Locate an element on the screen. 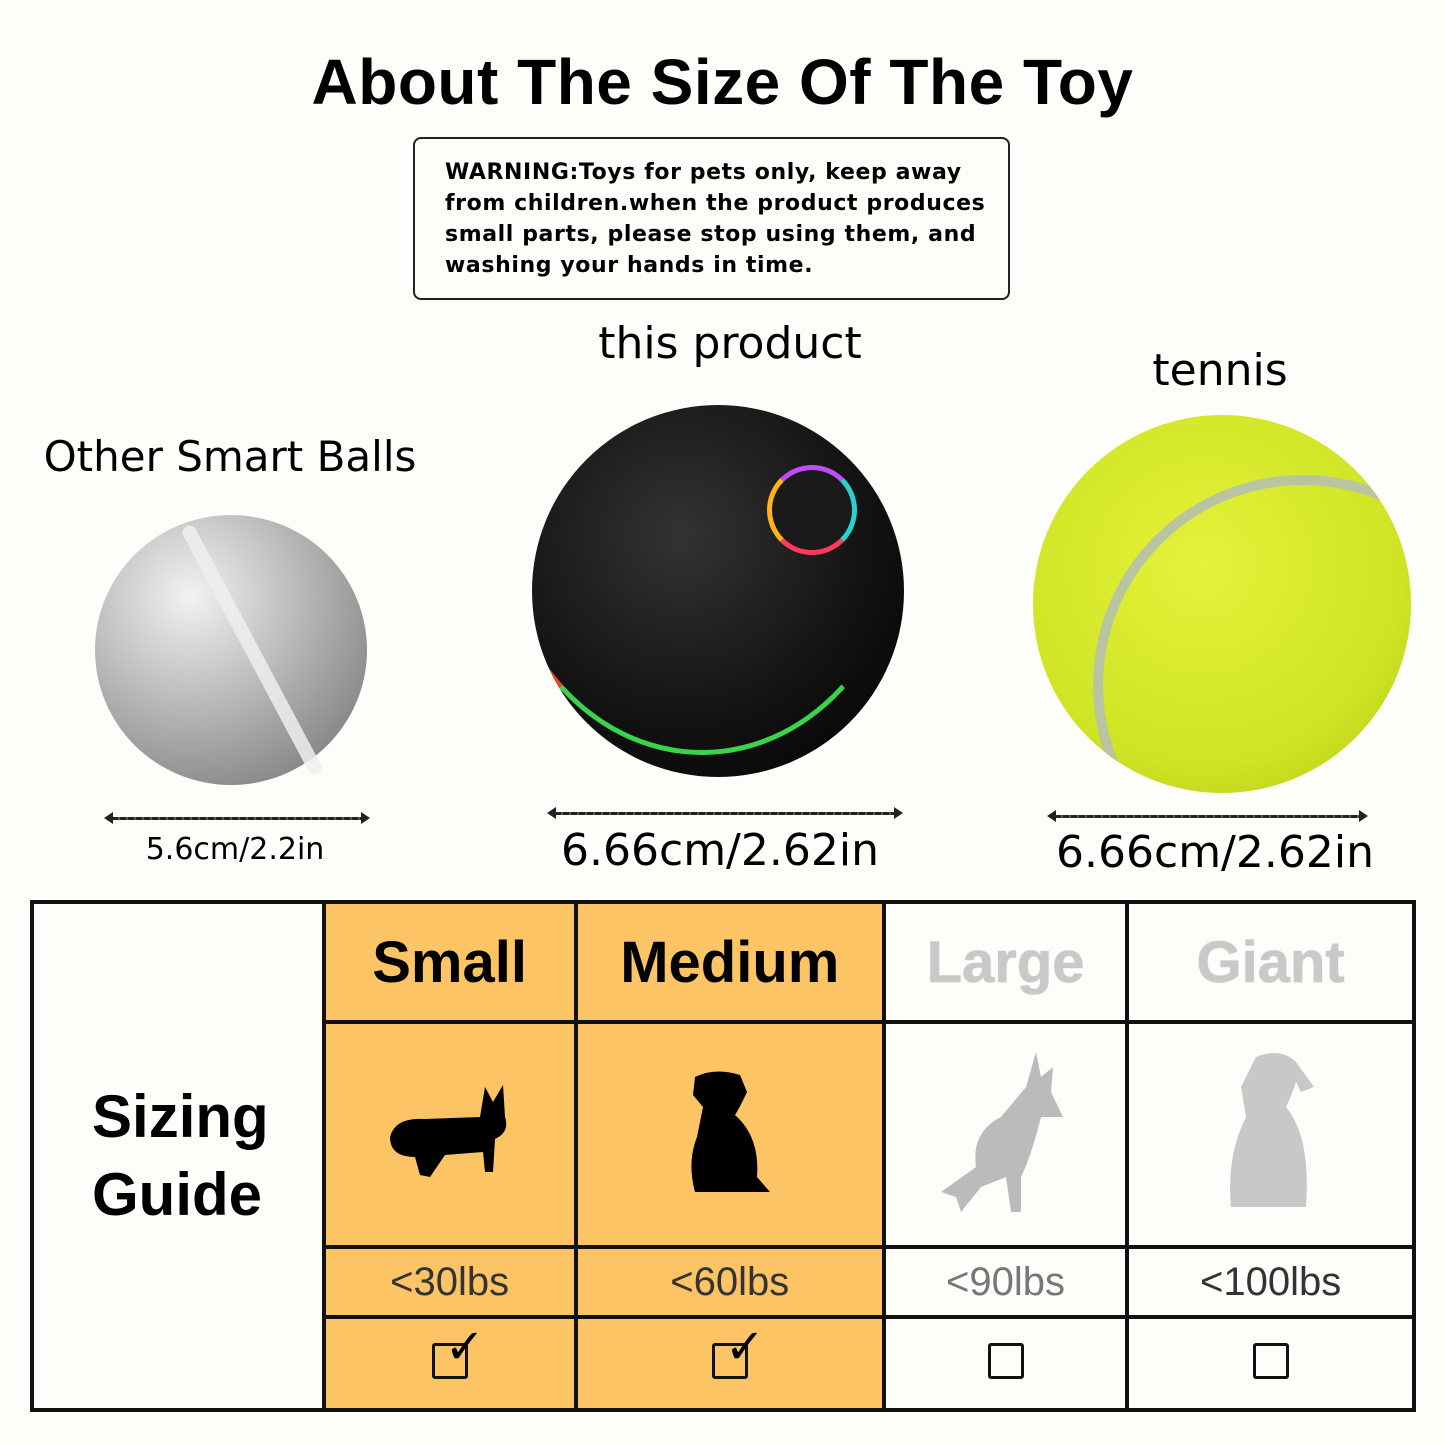 Image resolution: width=1445 pixels, height=1445 pixels. large-dog-sitting-icon is located at coordinates (1270, 1134).